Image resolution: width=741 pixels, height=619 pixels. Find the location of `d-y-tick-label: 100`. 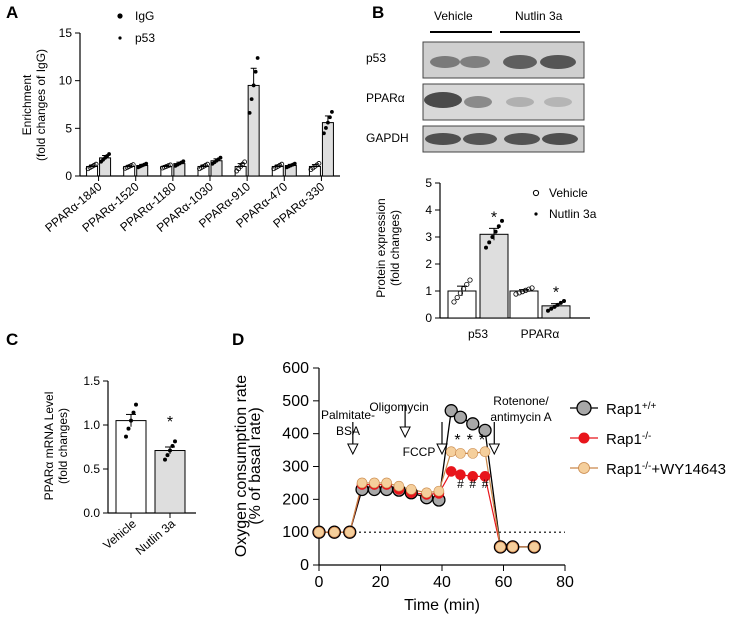

d-y-tick-label: 100 is located at coordinates (295, 532).